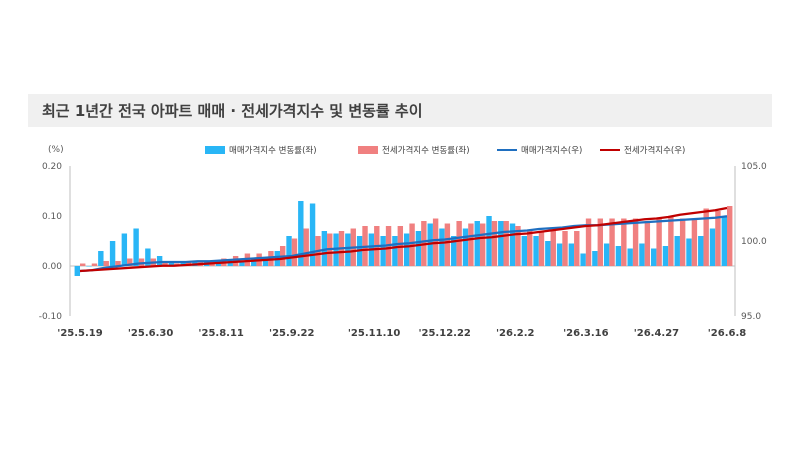 Image resolution: width=800 pixels, height=450 pixels. Describe the element at coordinates (515, 333) in the screenshot. I see `x-tick-label: '26.2.2` at that location.